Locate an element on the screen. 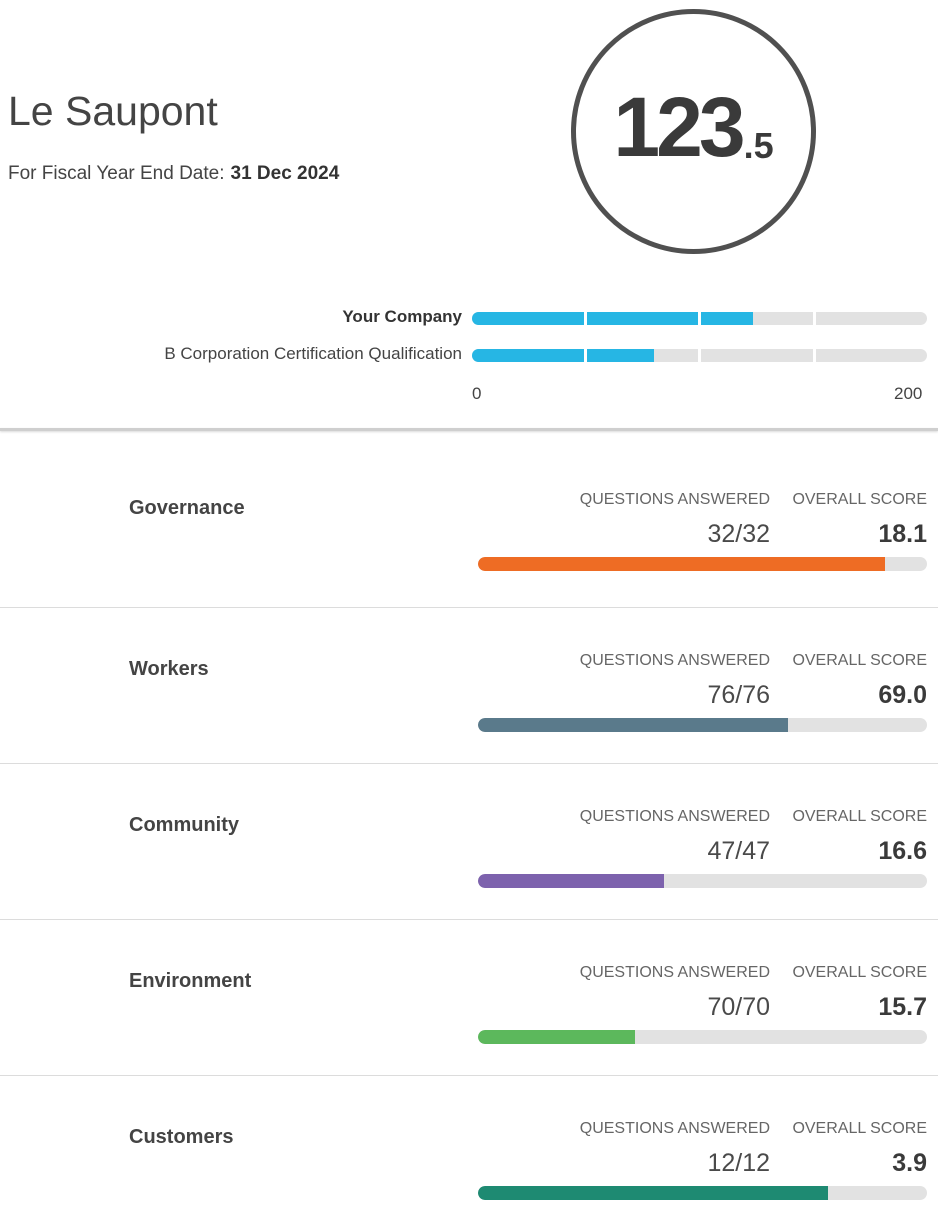 The image size is (938, 1232). fiscal-year-date: 31 Dec 2024 is located at coordinates (285, 173).